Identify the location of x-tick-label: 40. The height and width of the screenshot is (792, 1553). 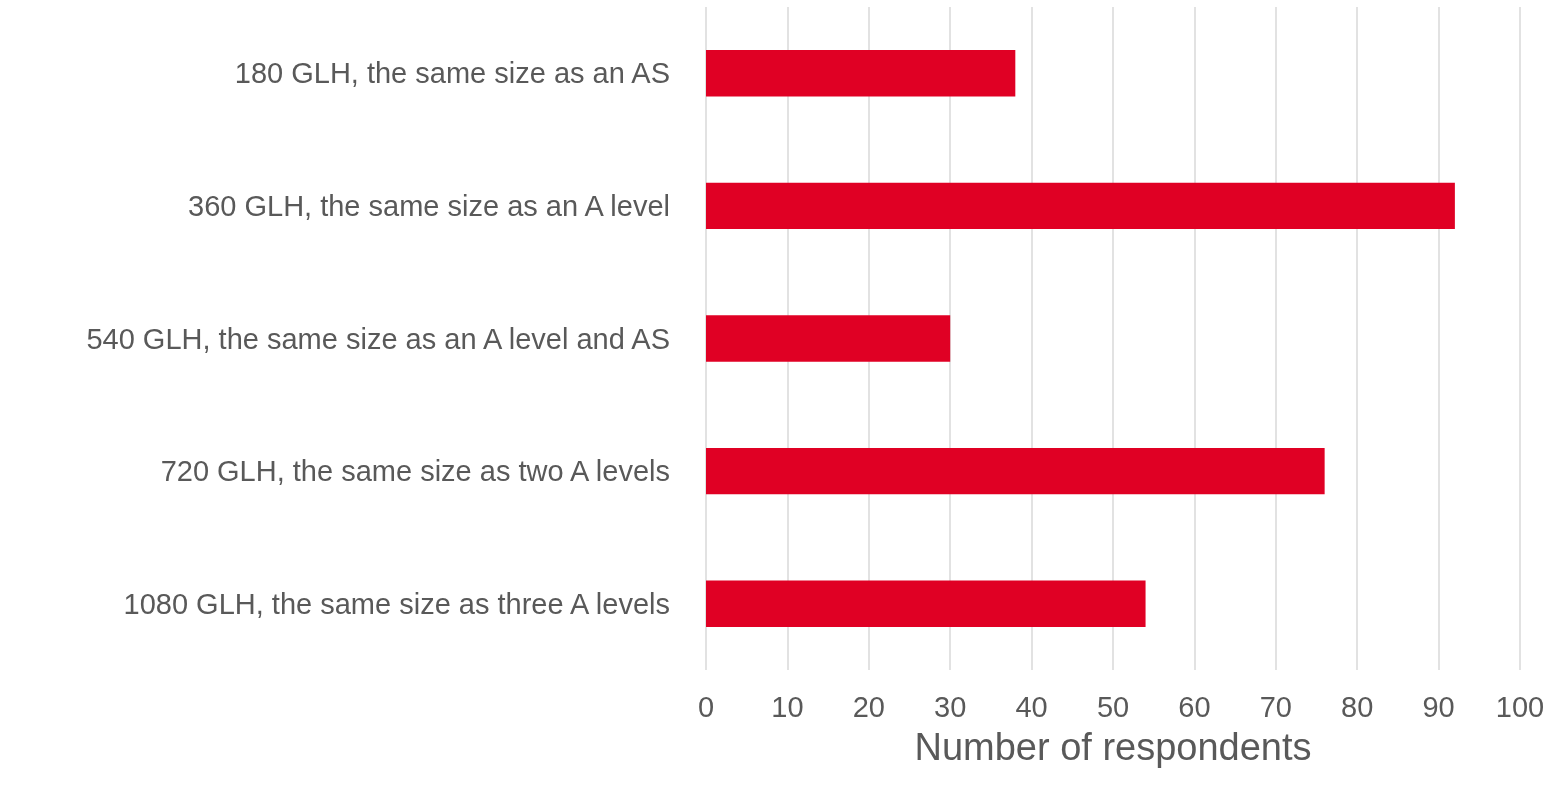
(1031, 706).